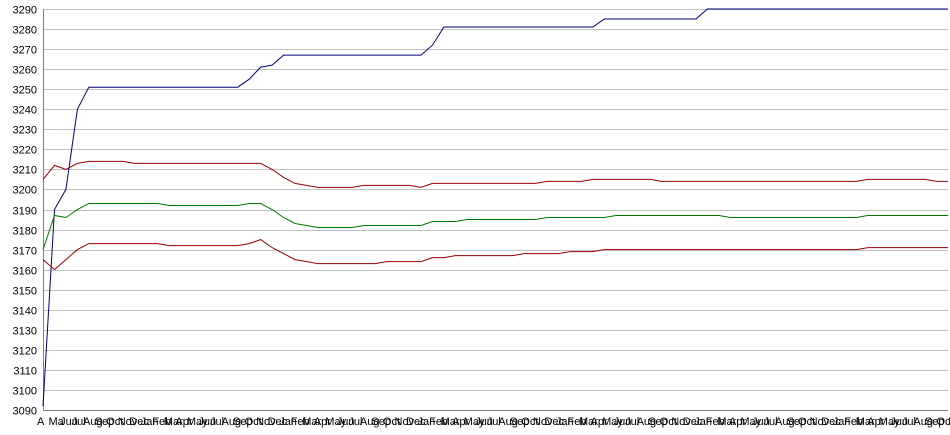 This screenshot has width=950, height=435. What do you see at coordinates (25, 272) in the screenshot?
I see `y-tick-label: 3160` at bounding box center [25, 272].